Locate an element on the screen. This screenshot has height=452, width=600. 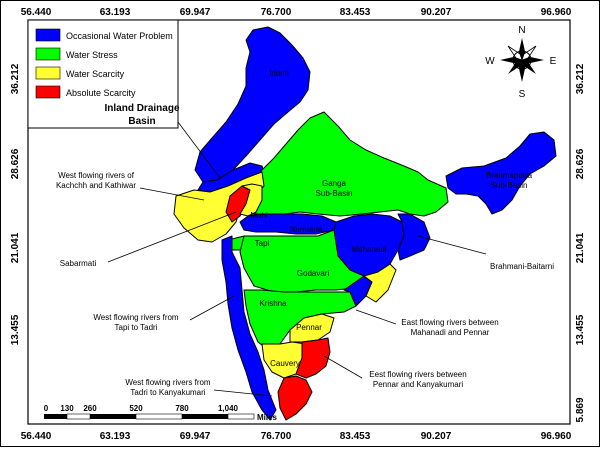
label-krishna: Krishna is located at coordinates (273, 303).